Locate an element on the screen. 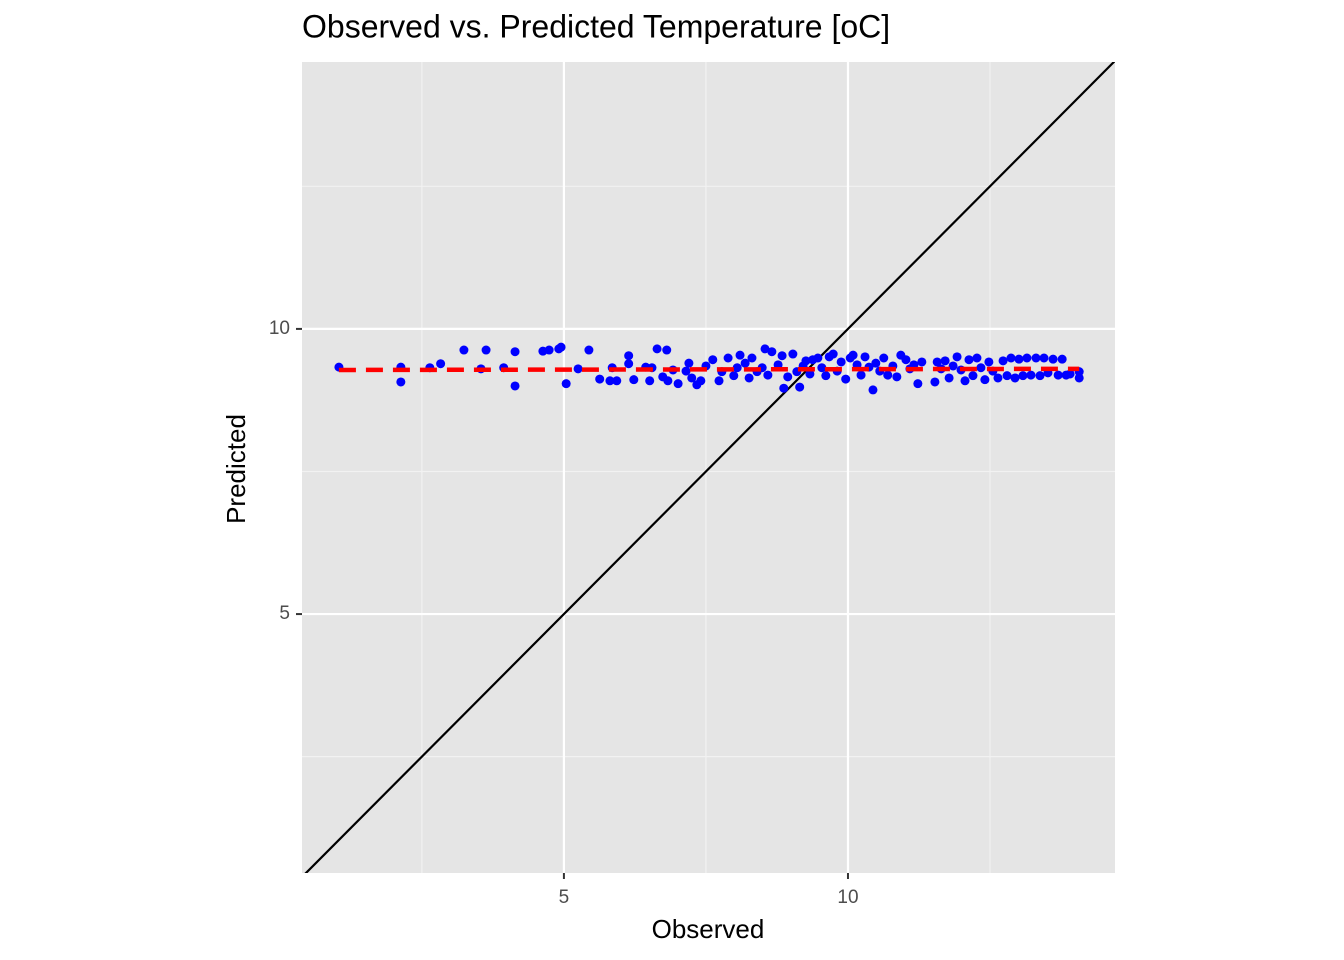 This screenshot has height=960, width=1344. chart-title: Observed vs. Predicted Temperature [oC] is located at coordinates (596, 26).